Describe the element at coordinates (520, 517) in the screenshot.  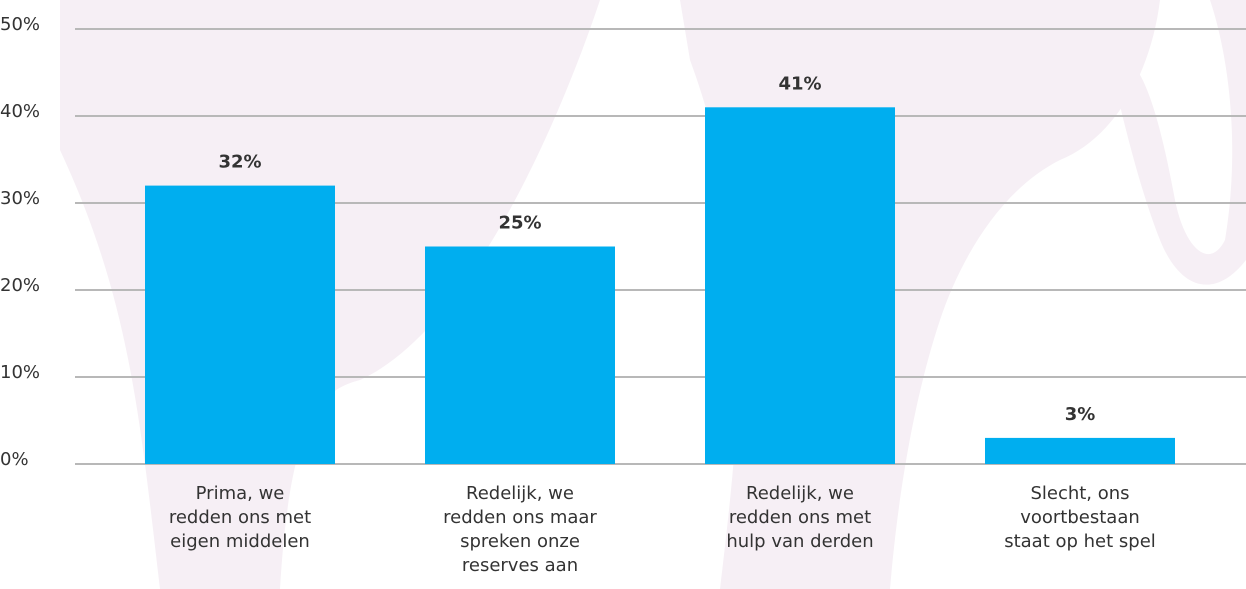
I see `x-tick-label: redden ons maar` at that location.